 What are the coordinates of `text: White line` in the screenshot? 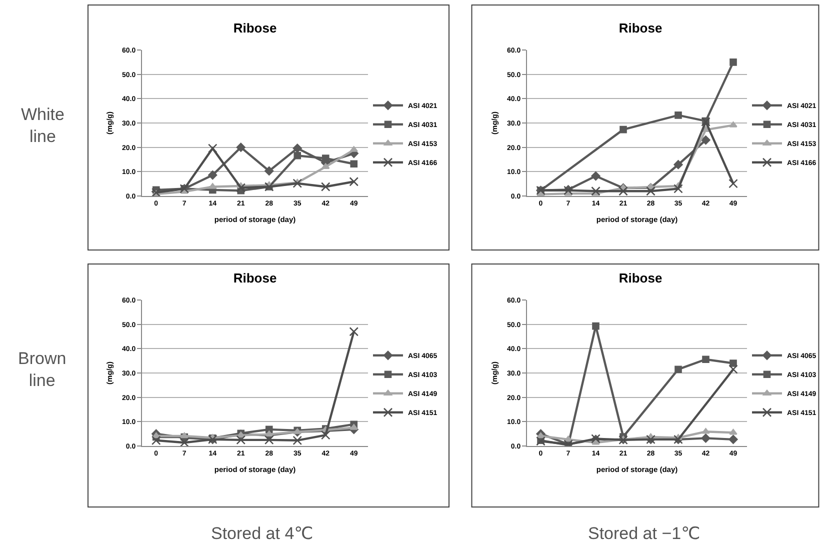 It's located at (42, 125).